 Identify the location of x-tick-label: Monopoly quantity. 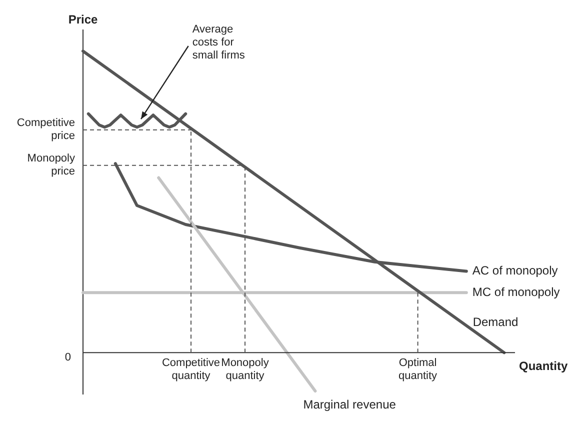
(245, 369).